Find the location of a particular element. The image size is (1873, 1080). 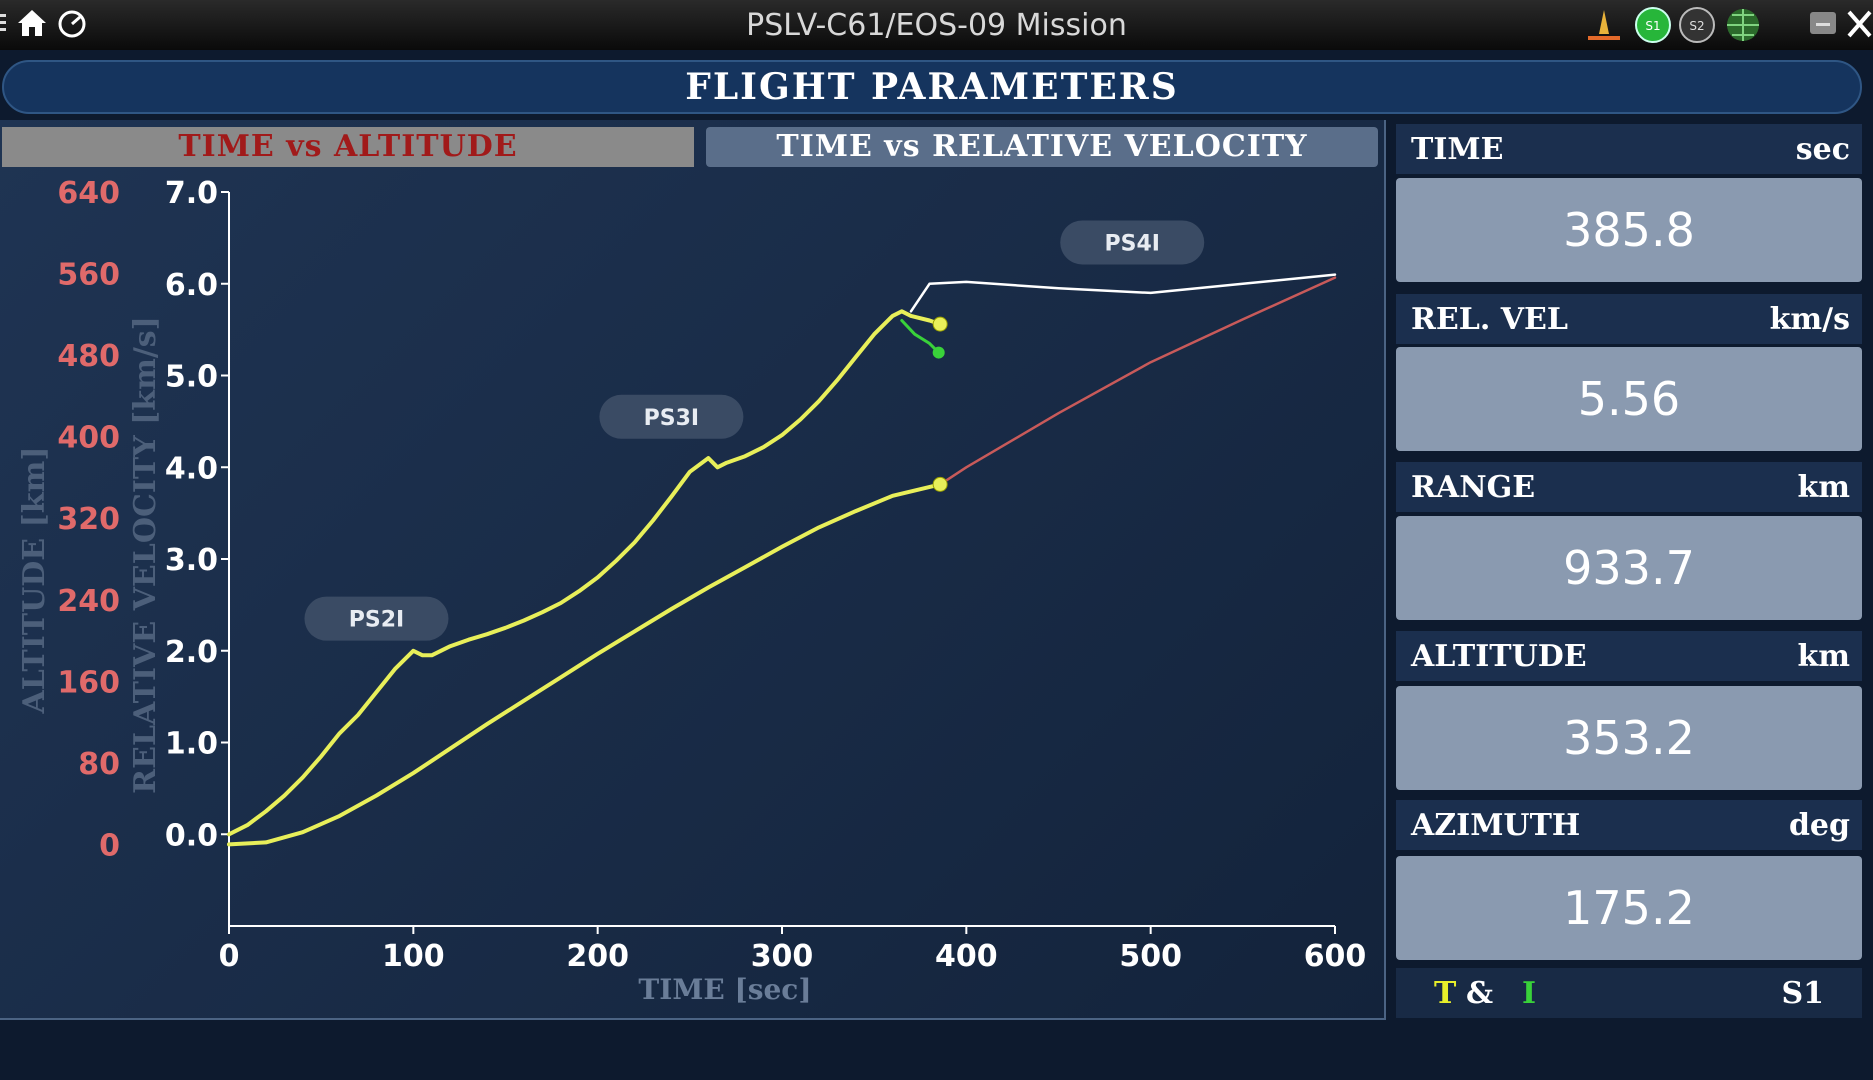

azimuth-label: AZIMUTH is located at coordinates (1496, 825).